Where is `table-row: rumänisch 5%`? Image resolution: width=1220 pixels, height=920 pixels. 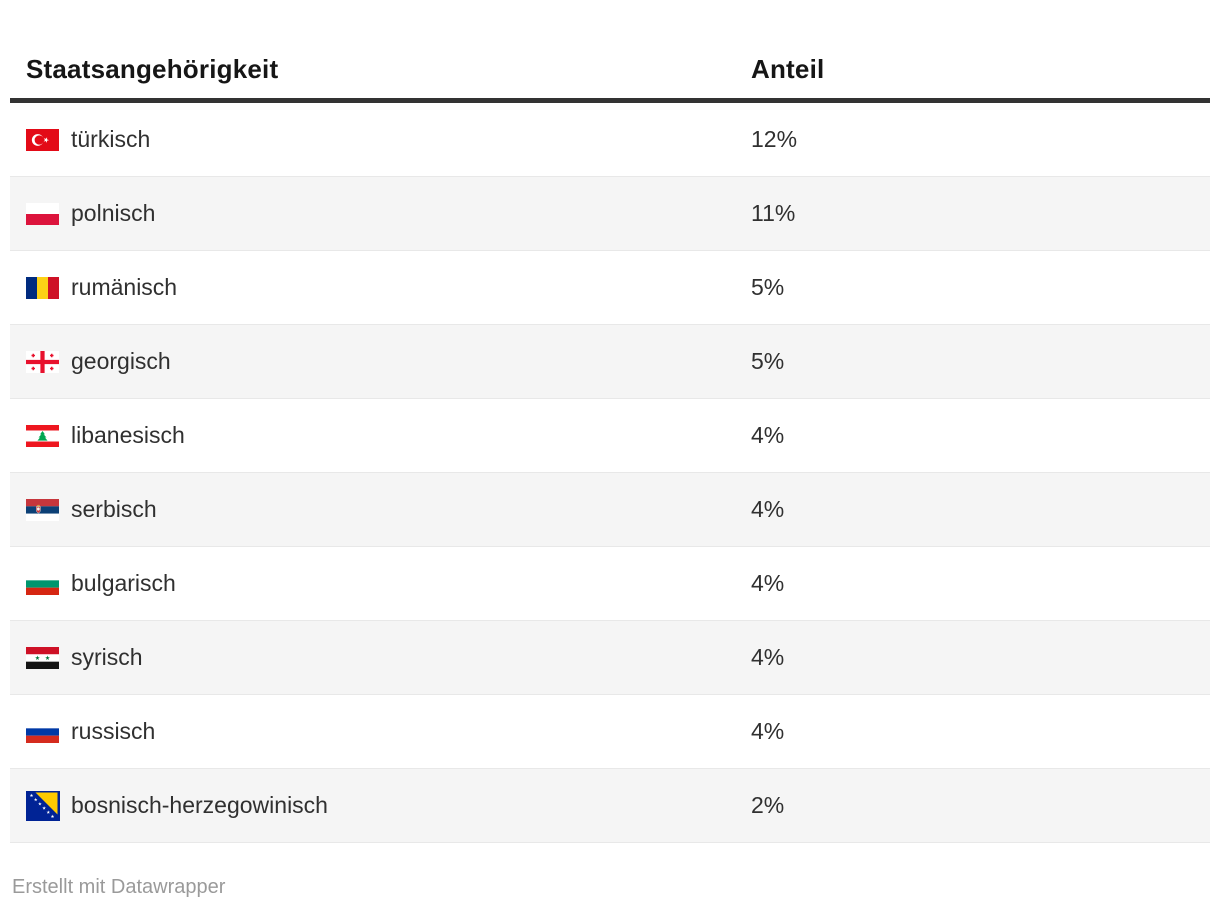
table-row: rumänisch 5% is located at coordinates (610, 287).